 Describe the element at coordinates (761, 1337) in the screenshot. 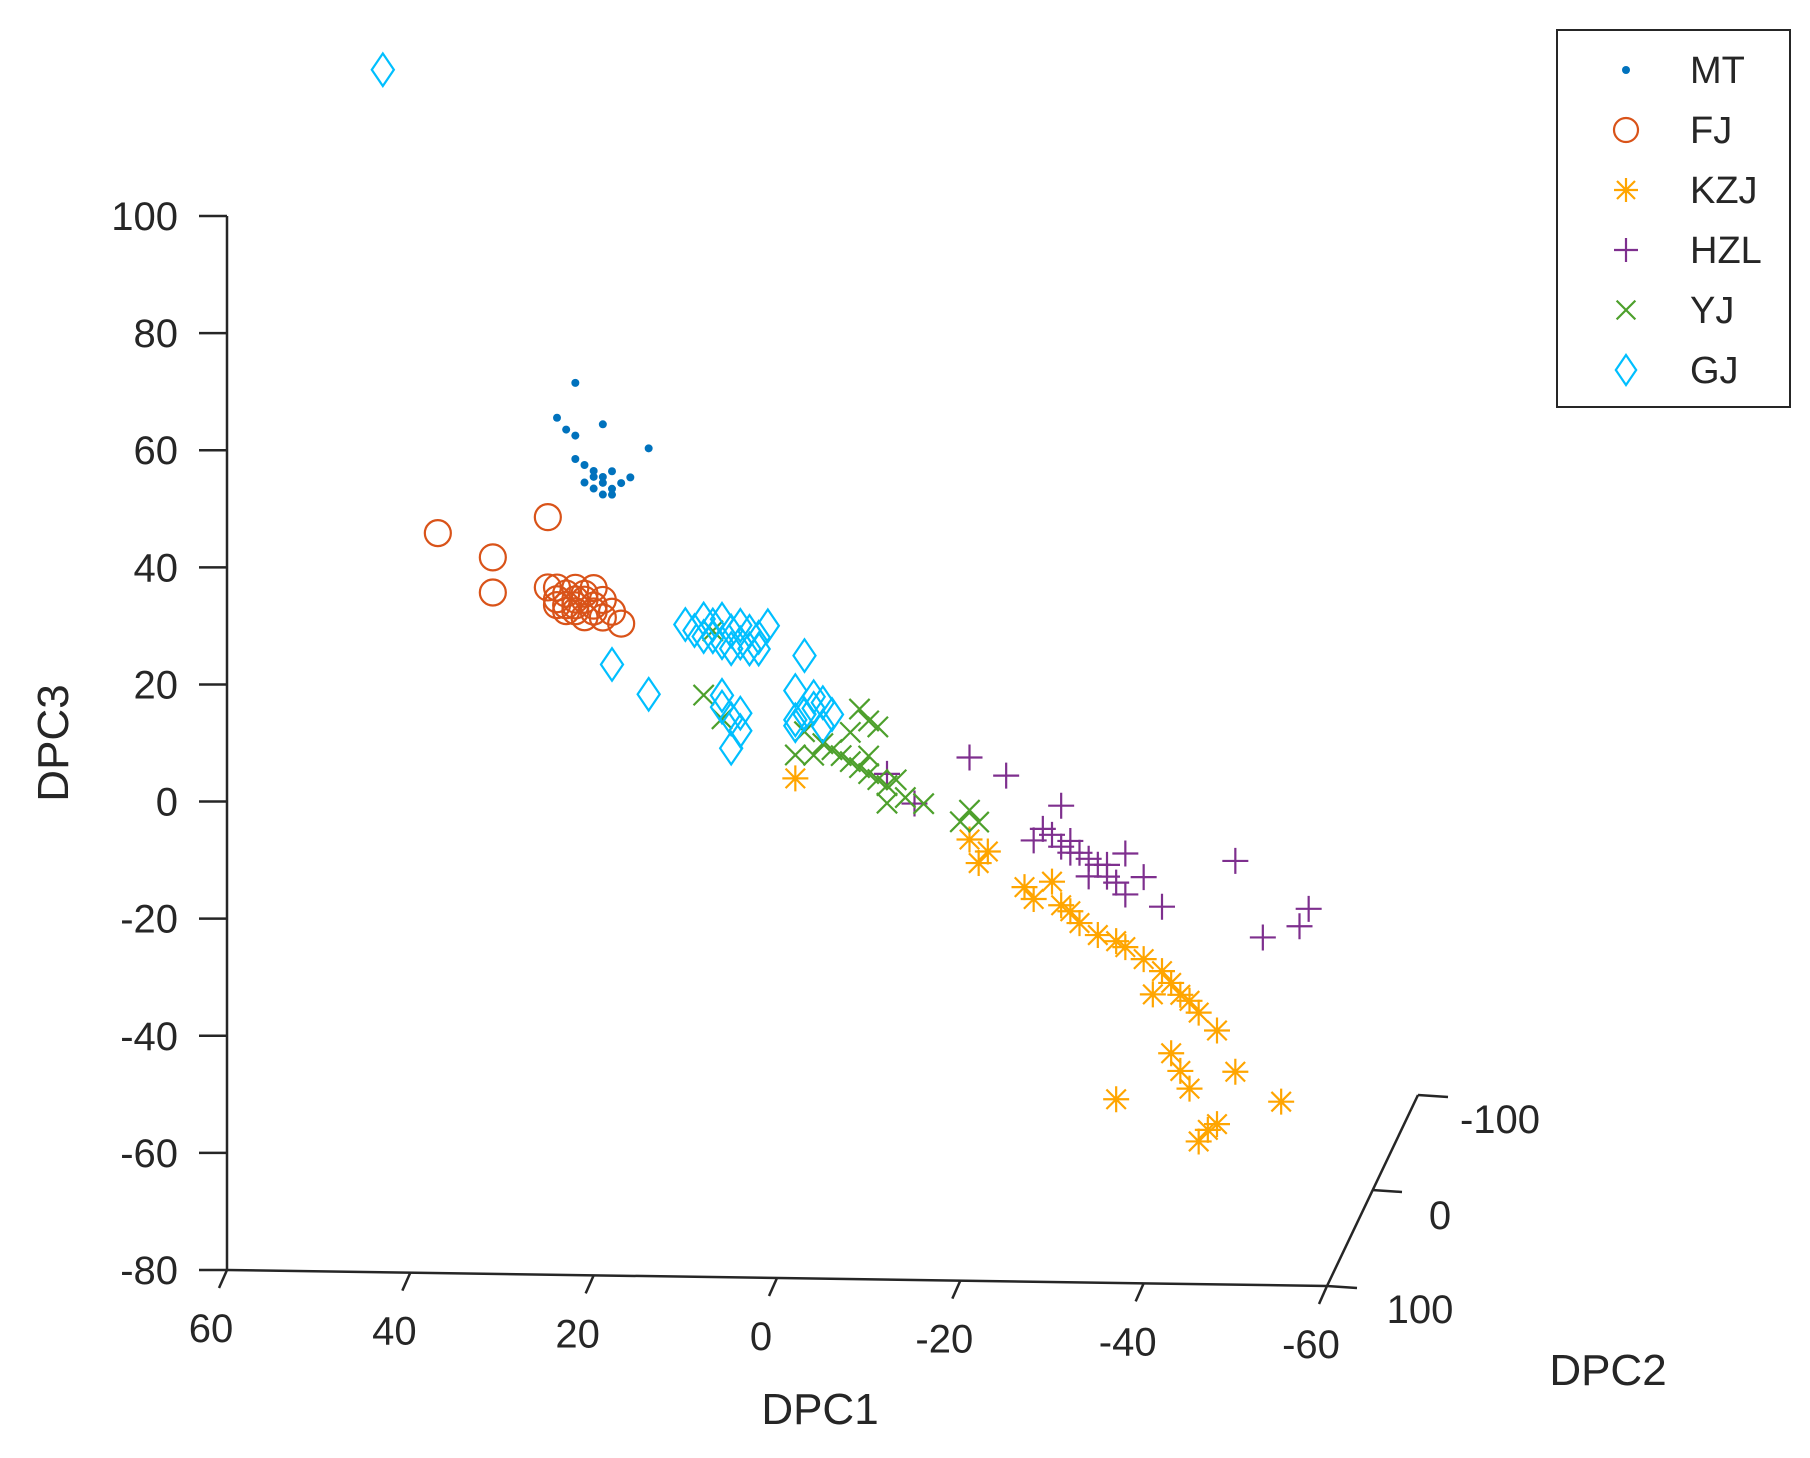

I see `x-tick-label: 0` at that location.